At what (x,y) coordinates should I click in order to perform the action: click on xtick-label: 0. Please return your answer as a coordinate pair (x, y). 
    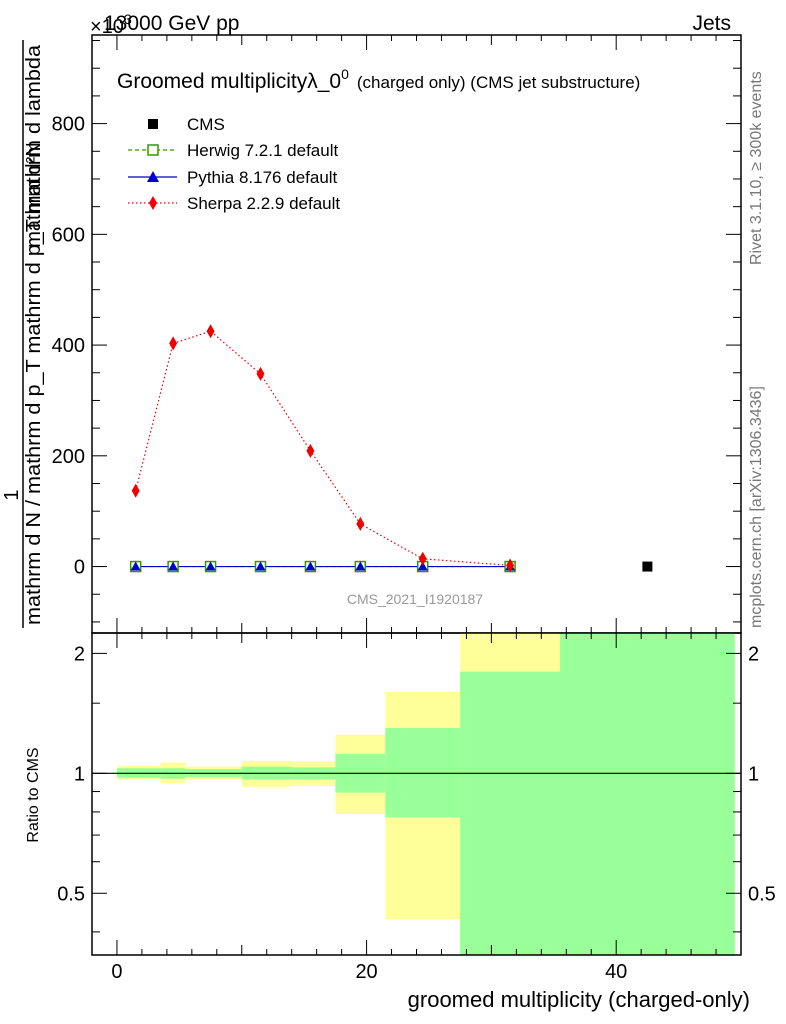
    Looking at the image, I should click on (116, 972).